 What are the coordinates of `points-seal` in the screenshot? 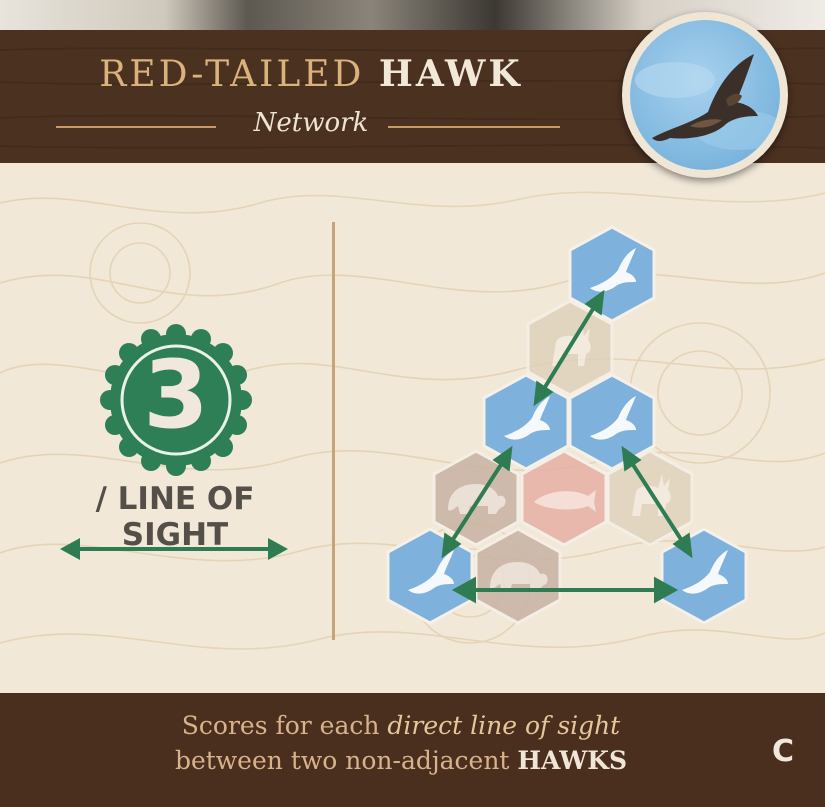 It's located at (176, 400).